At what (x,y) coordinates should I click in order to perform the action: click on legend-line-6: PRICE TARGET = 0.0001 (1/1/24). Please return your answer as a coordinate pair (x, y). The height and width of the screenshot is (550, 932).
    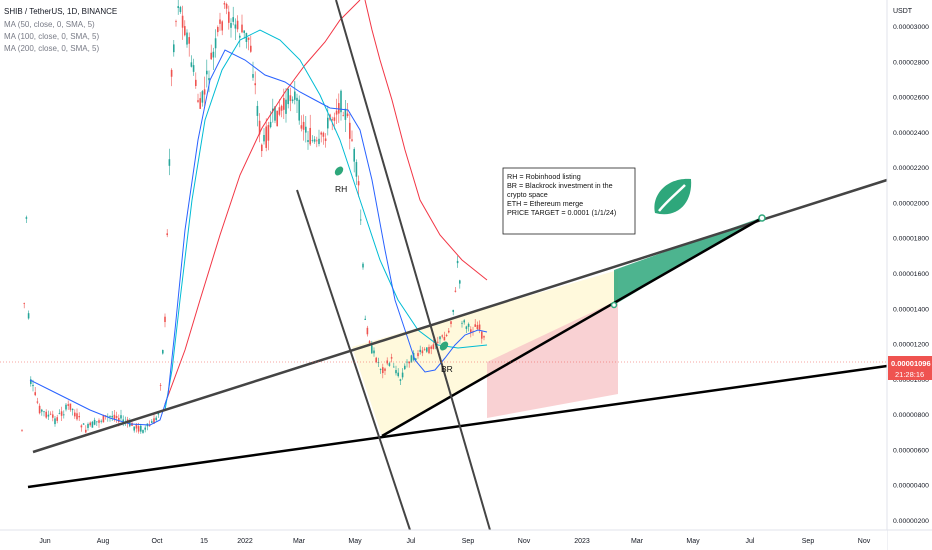
    Looking at the image, I should click on (561, 212).